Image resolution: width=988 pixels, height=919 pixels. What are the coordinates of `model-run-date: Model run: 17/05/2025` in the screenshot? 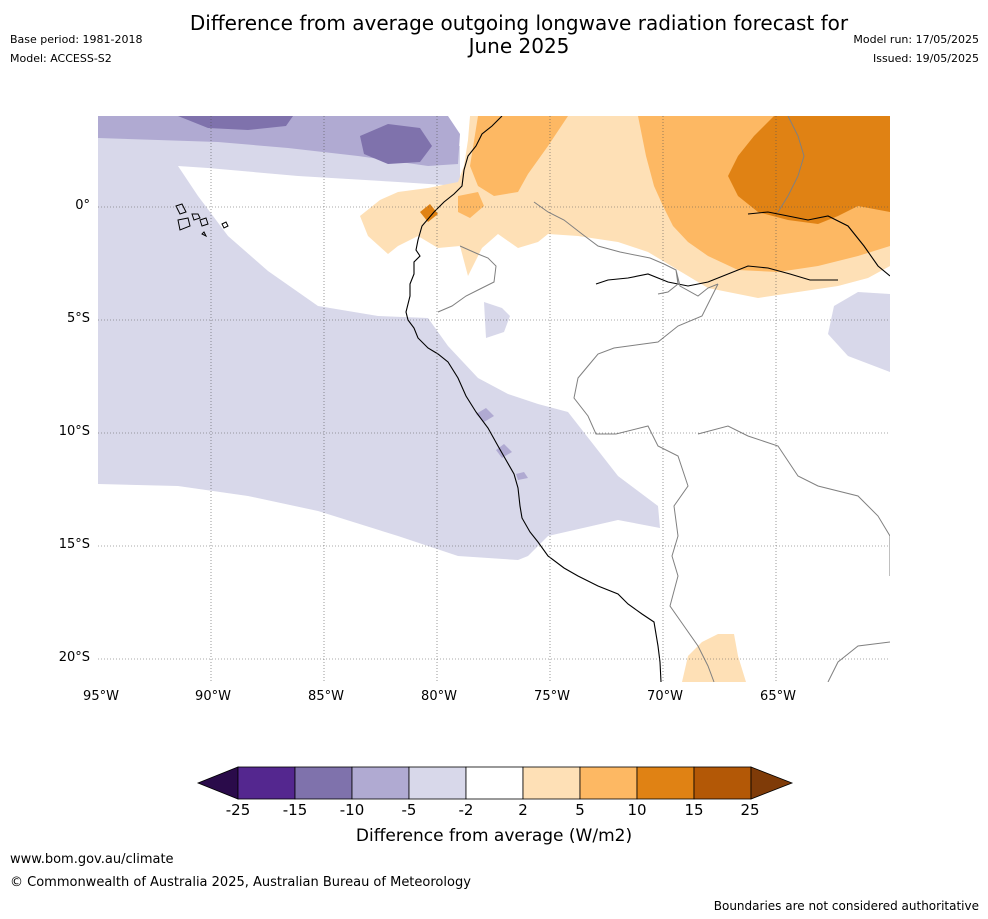 It's located at (916, 39).